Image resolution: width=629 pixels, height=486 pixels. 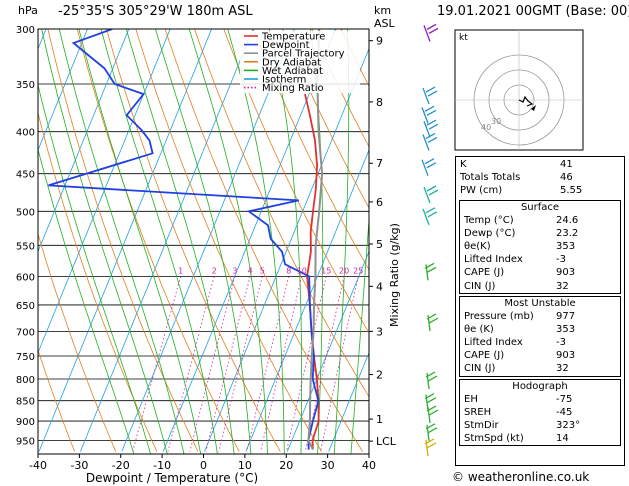 I want to click on unstable-value: 32, so click(x=562, y=369).